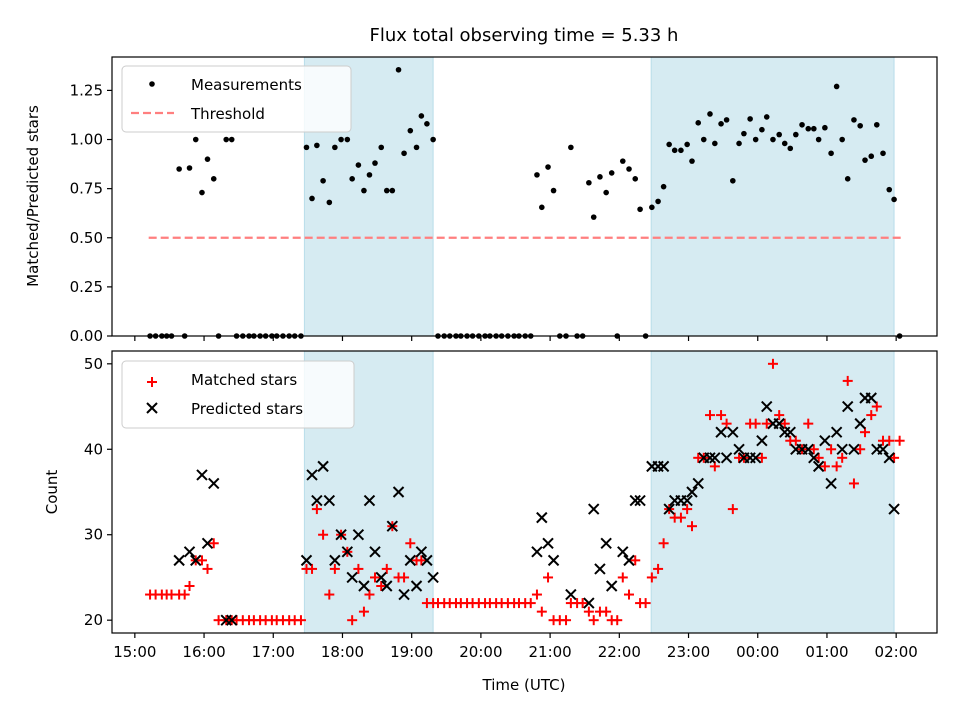 Image resolution: width=960 pixels, height=720 pixels. I want to click on y-tick-label: 0.75, so click(86, 189).